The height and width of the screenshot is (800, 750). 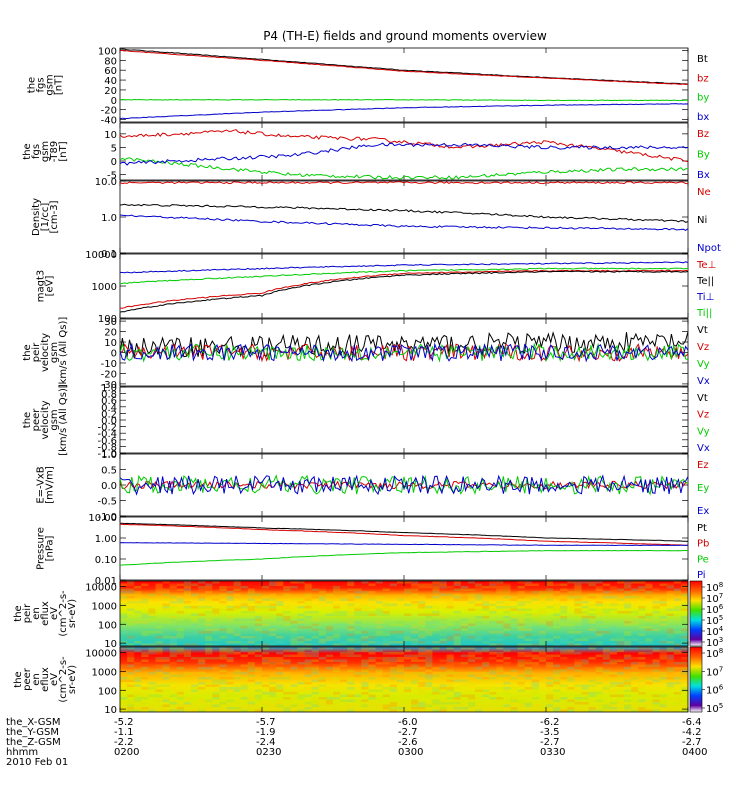 I want to click on footer-value: -2.6, so click(x=408, y=742).